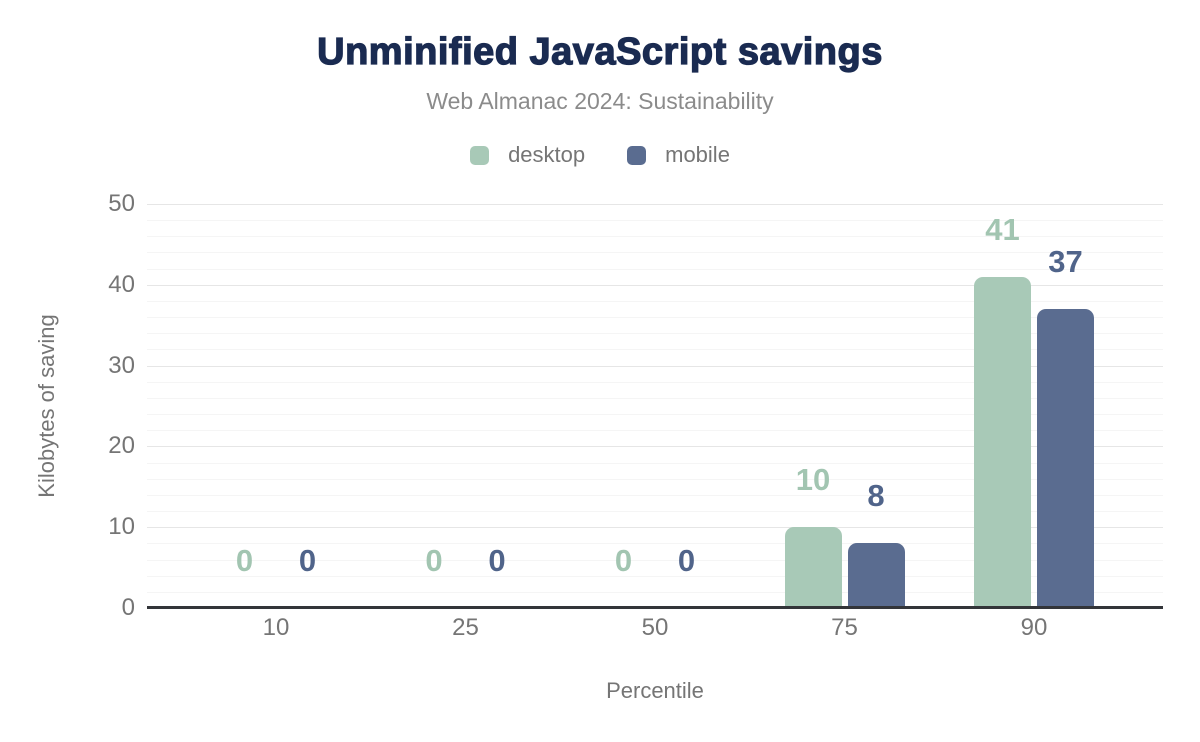  Describe the element at coordinates (813, 567) in the screenshot. I see `bar-desktop-p75` at that location.